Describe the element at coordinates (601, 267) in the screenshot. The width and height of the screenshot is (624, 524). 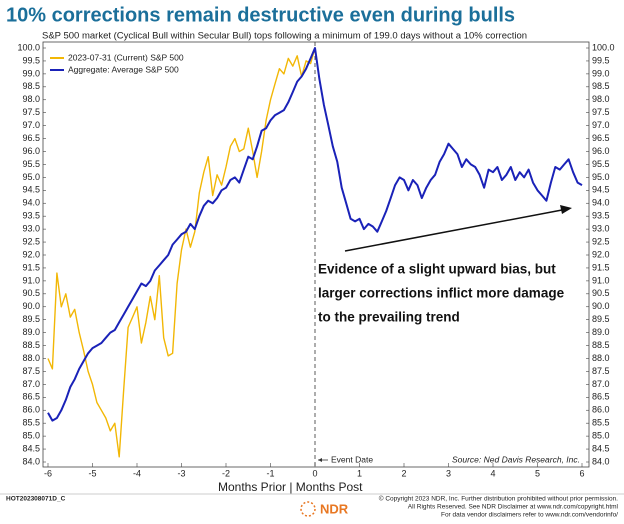
I see `y2-tick-label: 91.5` at that location.